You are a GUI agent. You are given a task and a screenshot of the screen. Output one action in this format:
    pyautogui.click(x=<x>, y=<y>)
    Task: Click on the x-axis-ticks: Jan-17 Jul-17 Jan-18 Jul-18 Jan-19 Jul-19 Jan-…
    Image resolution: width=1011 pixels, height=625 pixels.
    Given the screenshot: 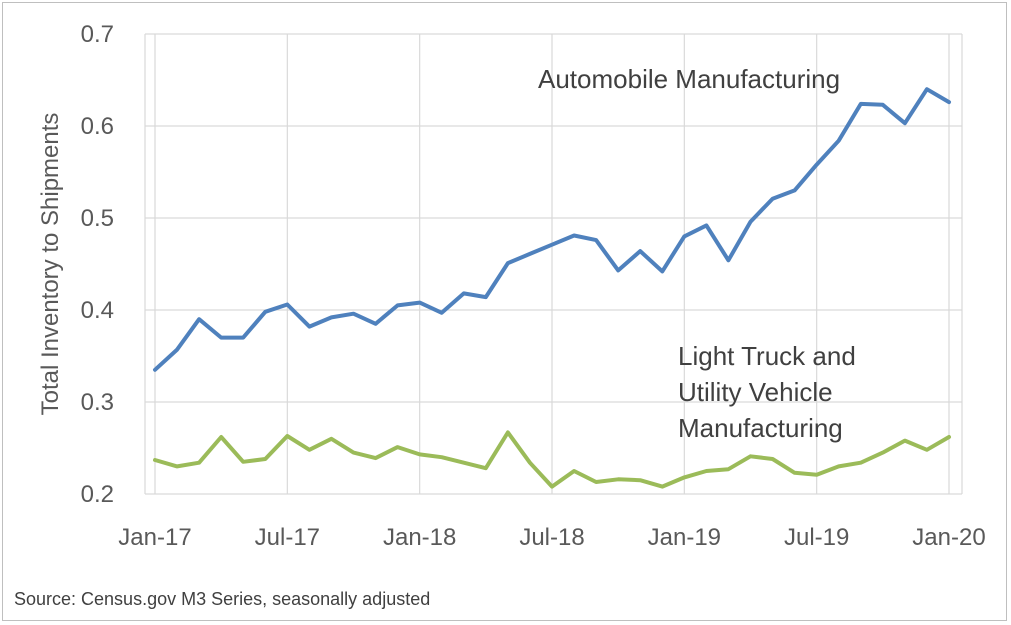 What is the action you would take?
    pyautogui.click(x=551, y=537)
    